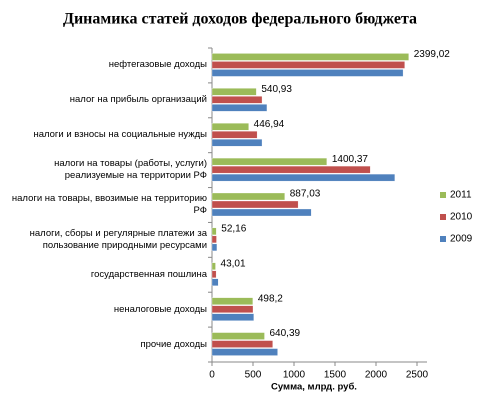  What do you see at coordinates (174, 344) in the screenshot?
I see `y-tick-label: прочие доходы` at bounding box center [174, 344].